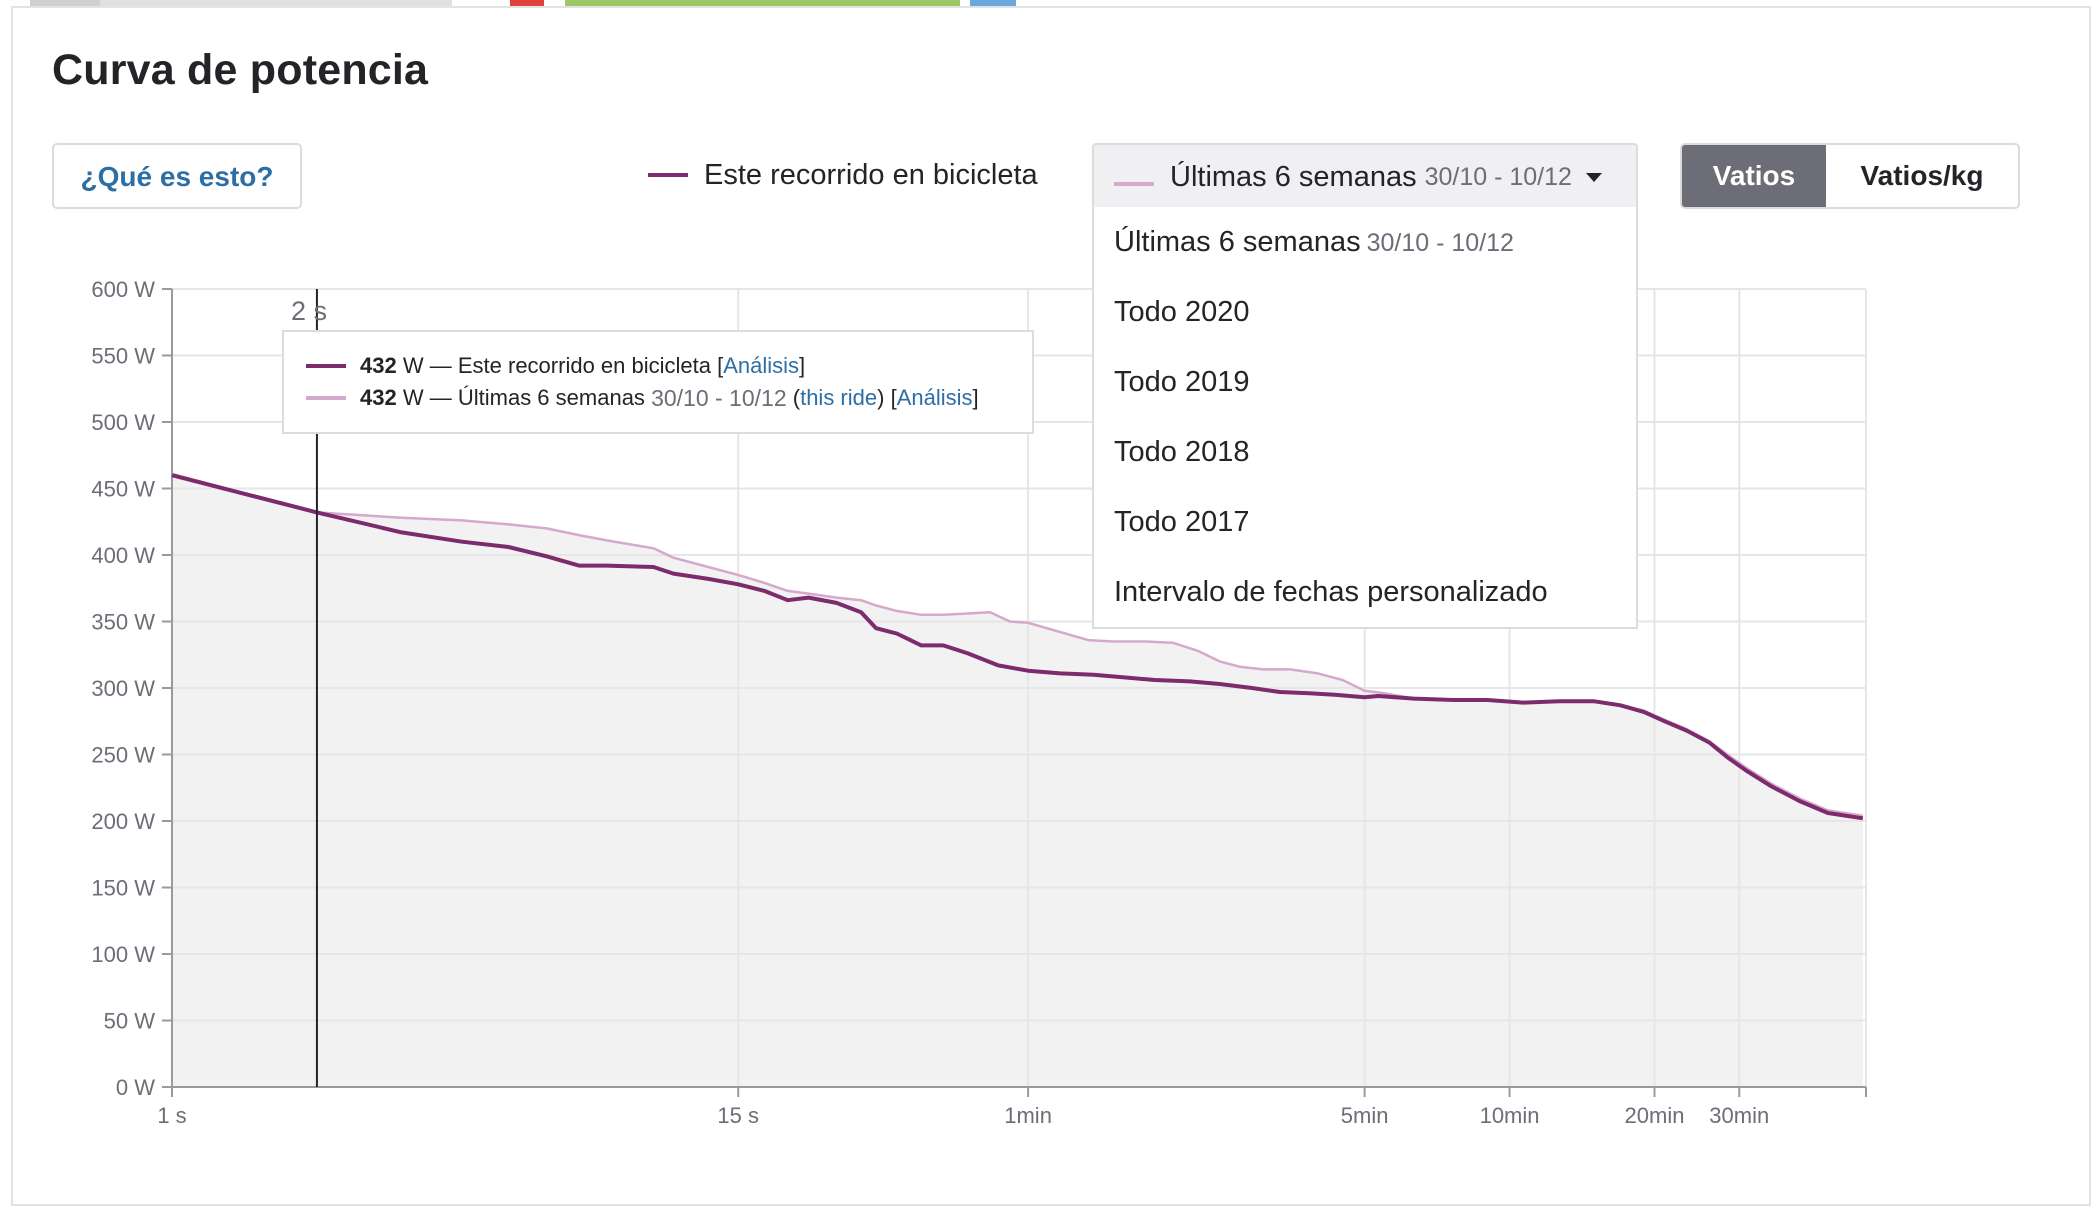  What do you see at coordinates (1593, 177) in the screenshot?
I see `chevron-down-icon` at bounding box center [1593, 177].